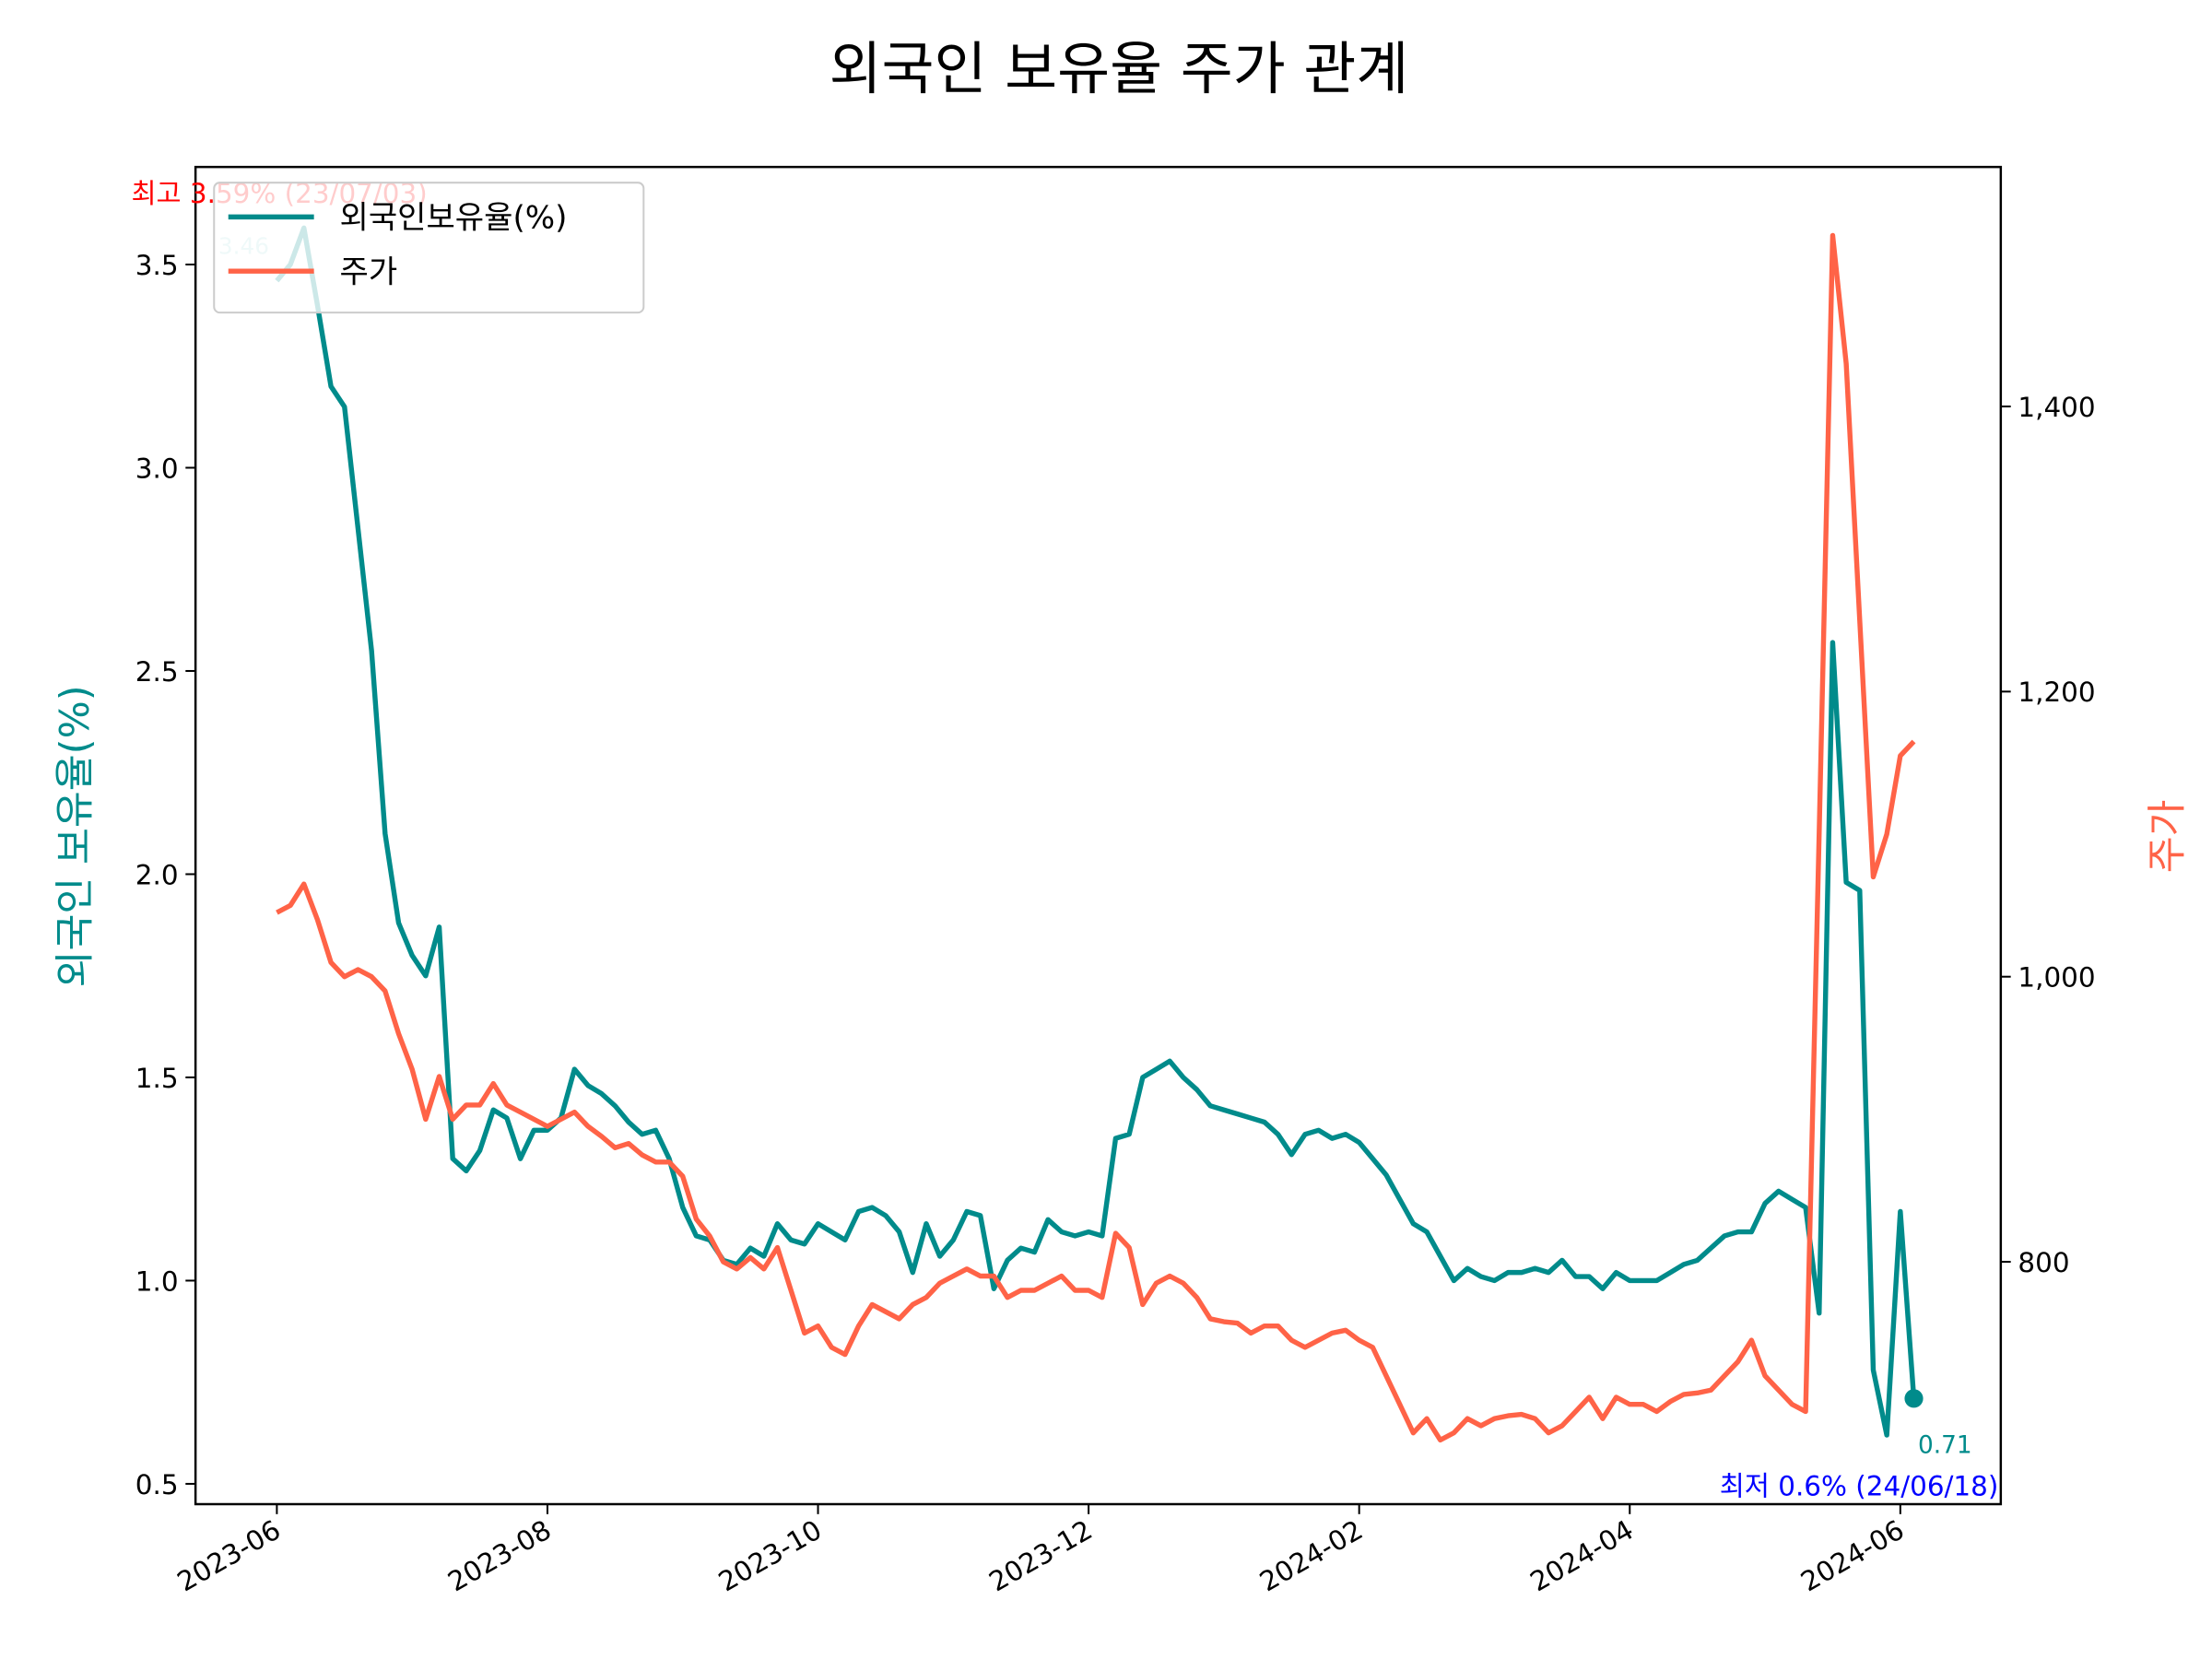  What do you see at coordinates (454, 218) in the screenshot?
I see `legend-label: 외국인보유율(%)` at bounding box center [454, 218].